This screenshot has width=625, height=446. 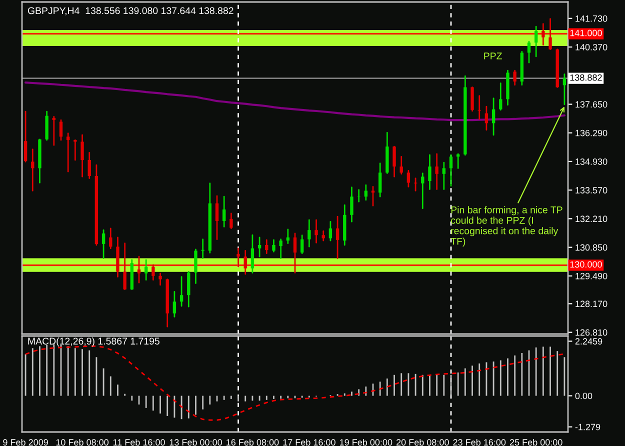 I want to click on y-tick-label: 128.170, so click(x=592, y=304).